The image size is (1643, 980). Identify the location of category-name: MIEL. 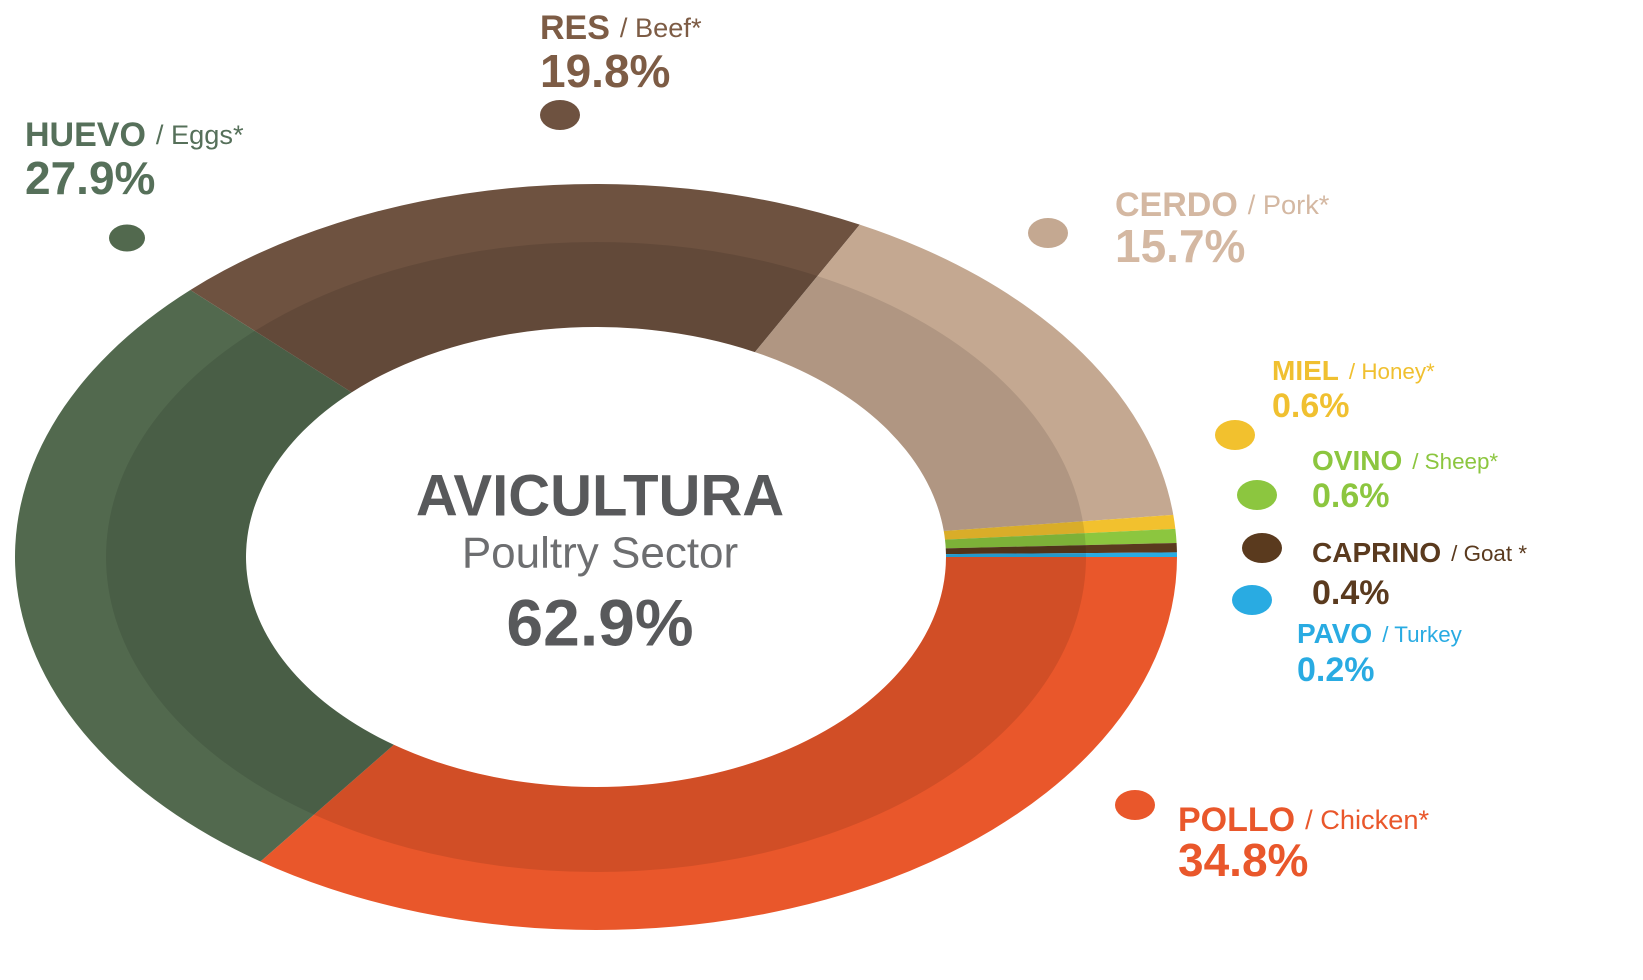
(1305, 370).